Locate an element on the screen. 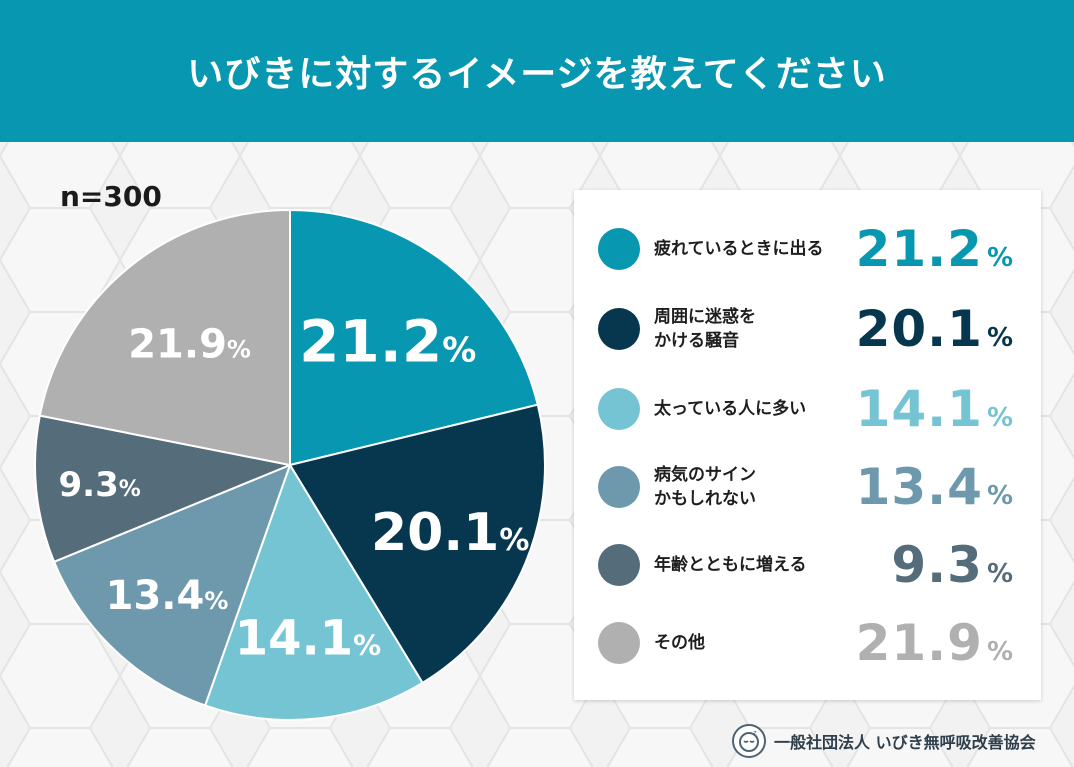 The image size is (1074, 767). slice-value-label: 21.9% is located at coordinates (189, 344).